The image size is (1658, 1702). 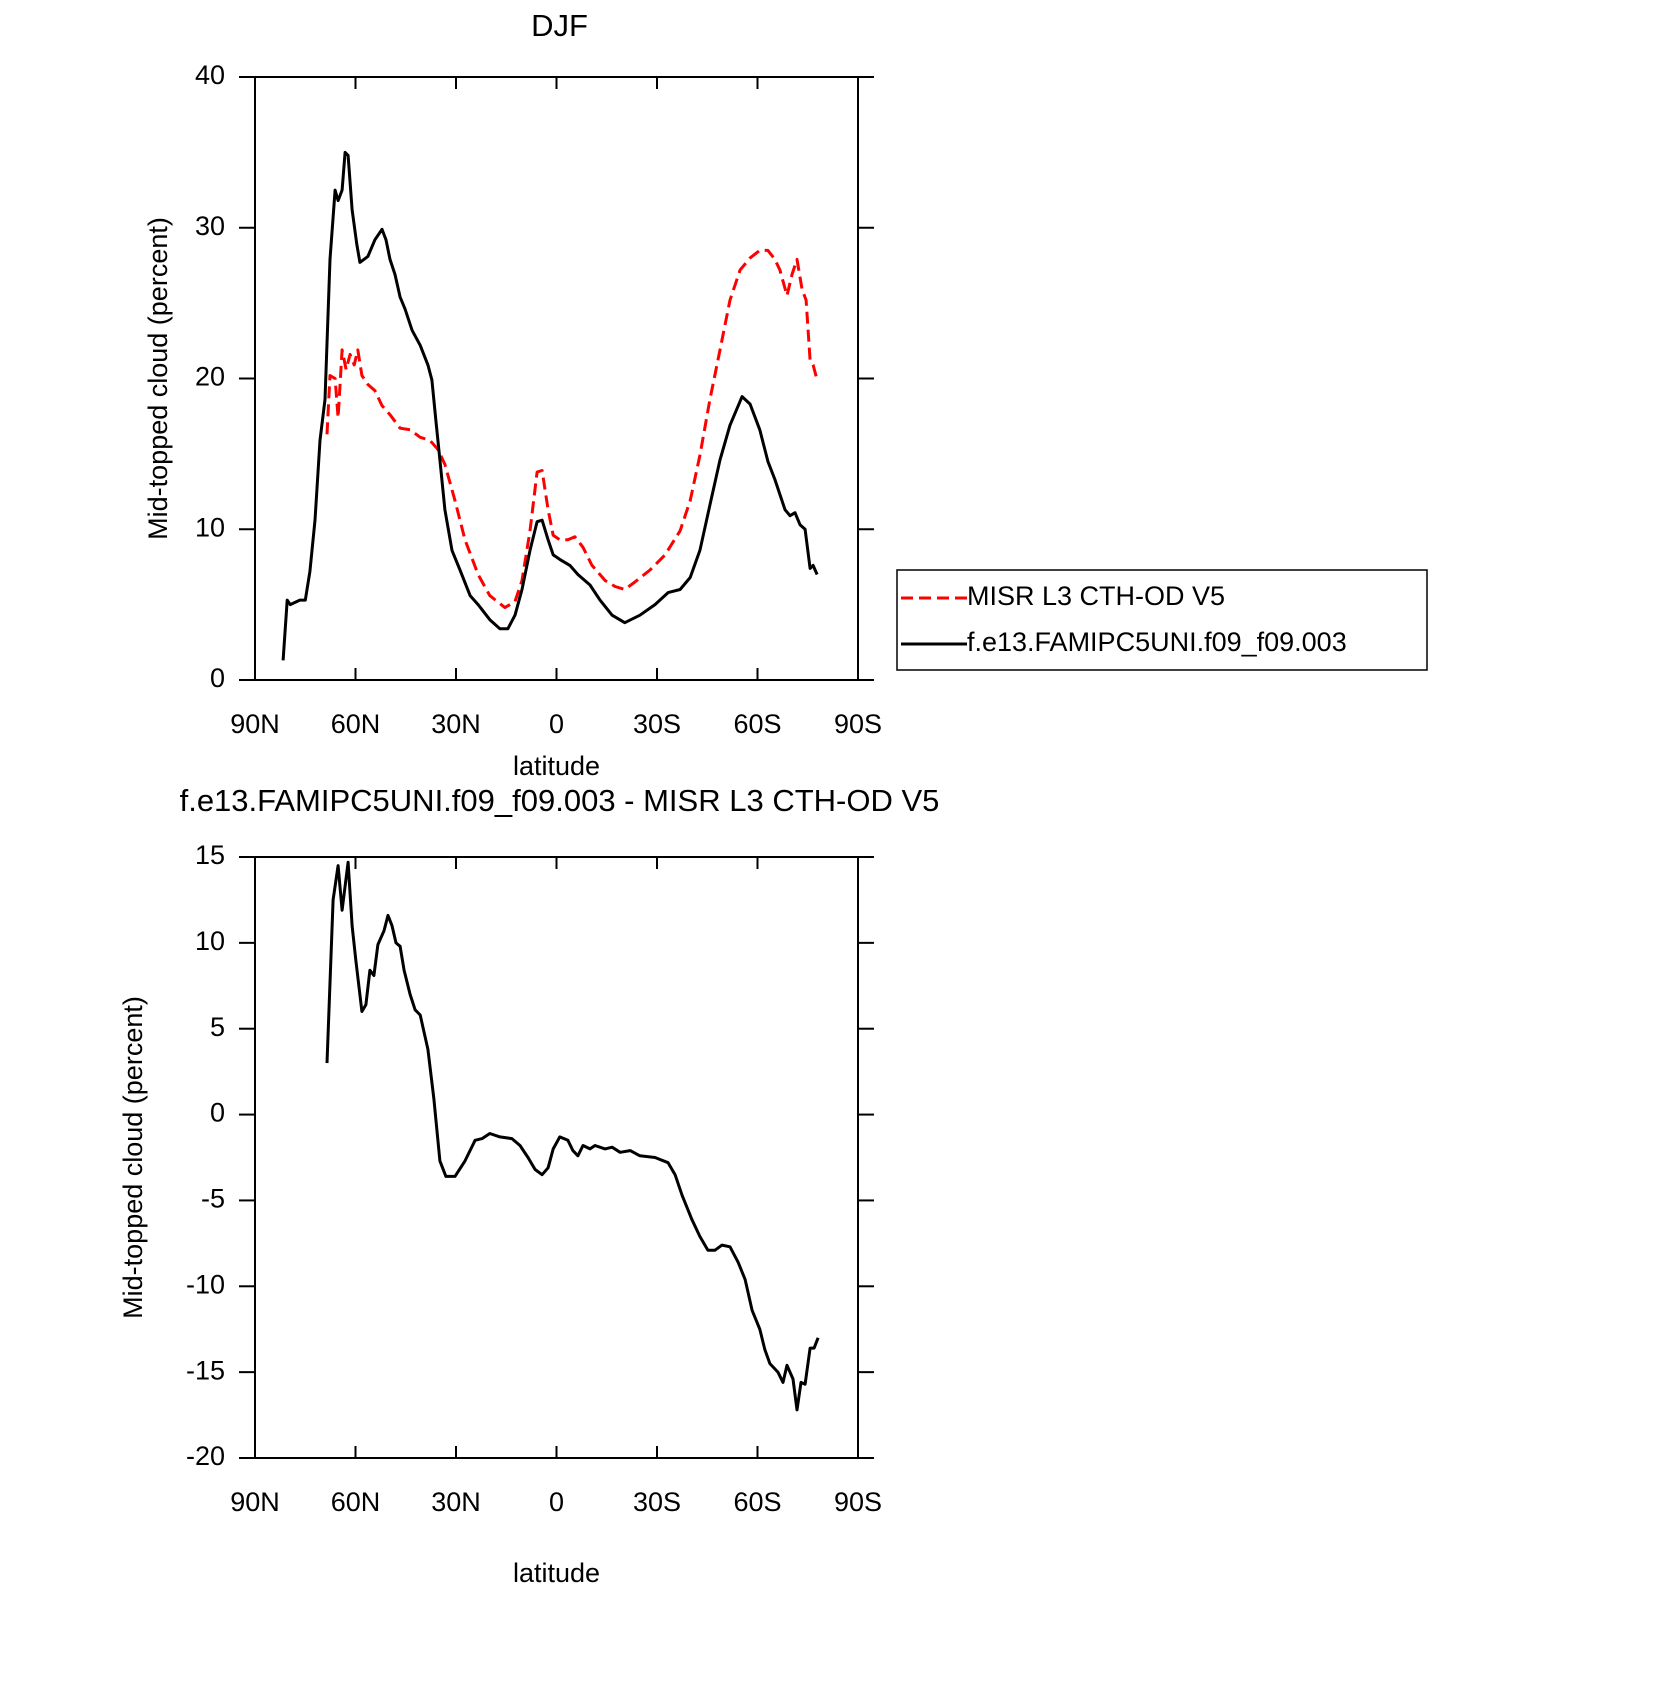 What do you see at coordinates (205, 1284) in the screenshot?
I see `y-tick-label: -10` at bounding box center [205, 1284].